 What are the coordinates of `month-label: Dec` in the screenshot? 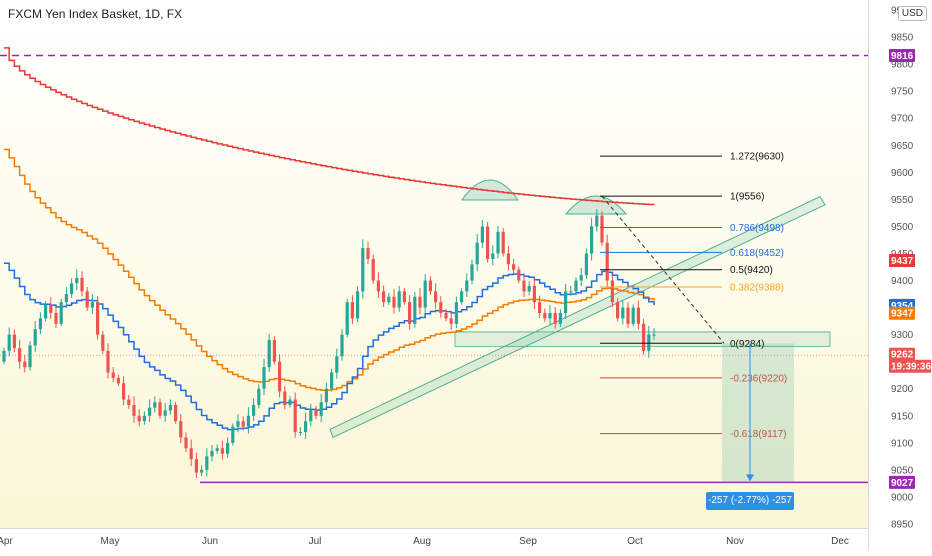 It's located at (840, 541).